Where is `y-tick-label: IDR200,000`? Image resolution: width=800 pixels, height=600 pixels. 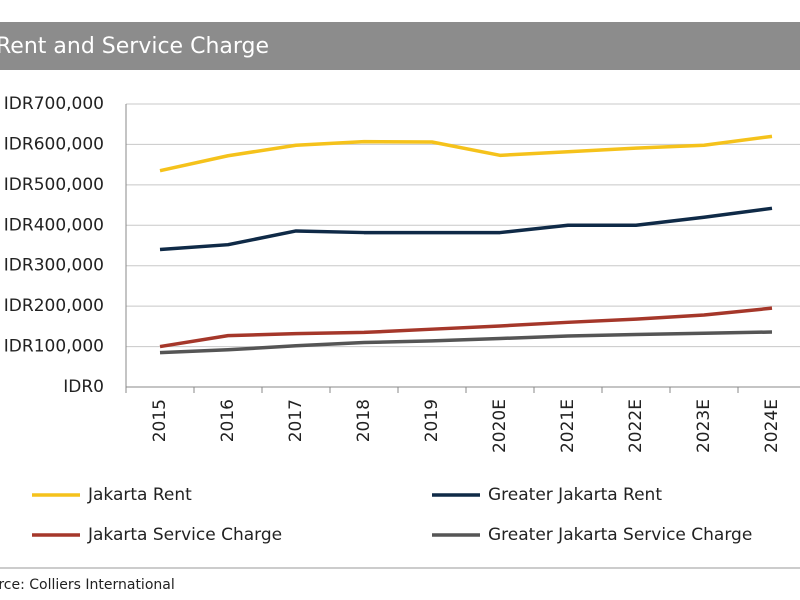
y-tick-label: IDR200,000 is located at coordinates (54, 306).